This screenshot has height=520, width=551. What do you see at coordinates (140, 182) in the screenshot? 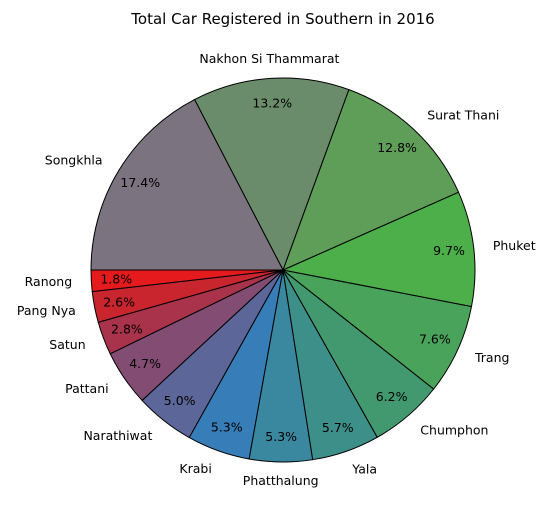
I see `pie-percent-label: 17.4%` at bounding box center [140, 182].